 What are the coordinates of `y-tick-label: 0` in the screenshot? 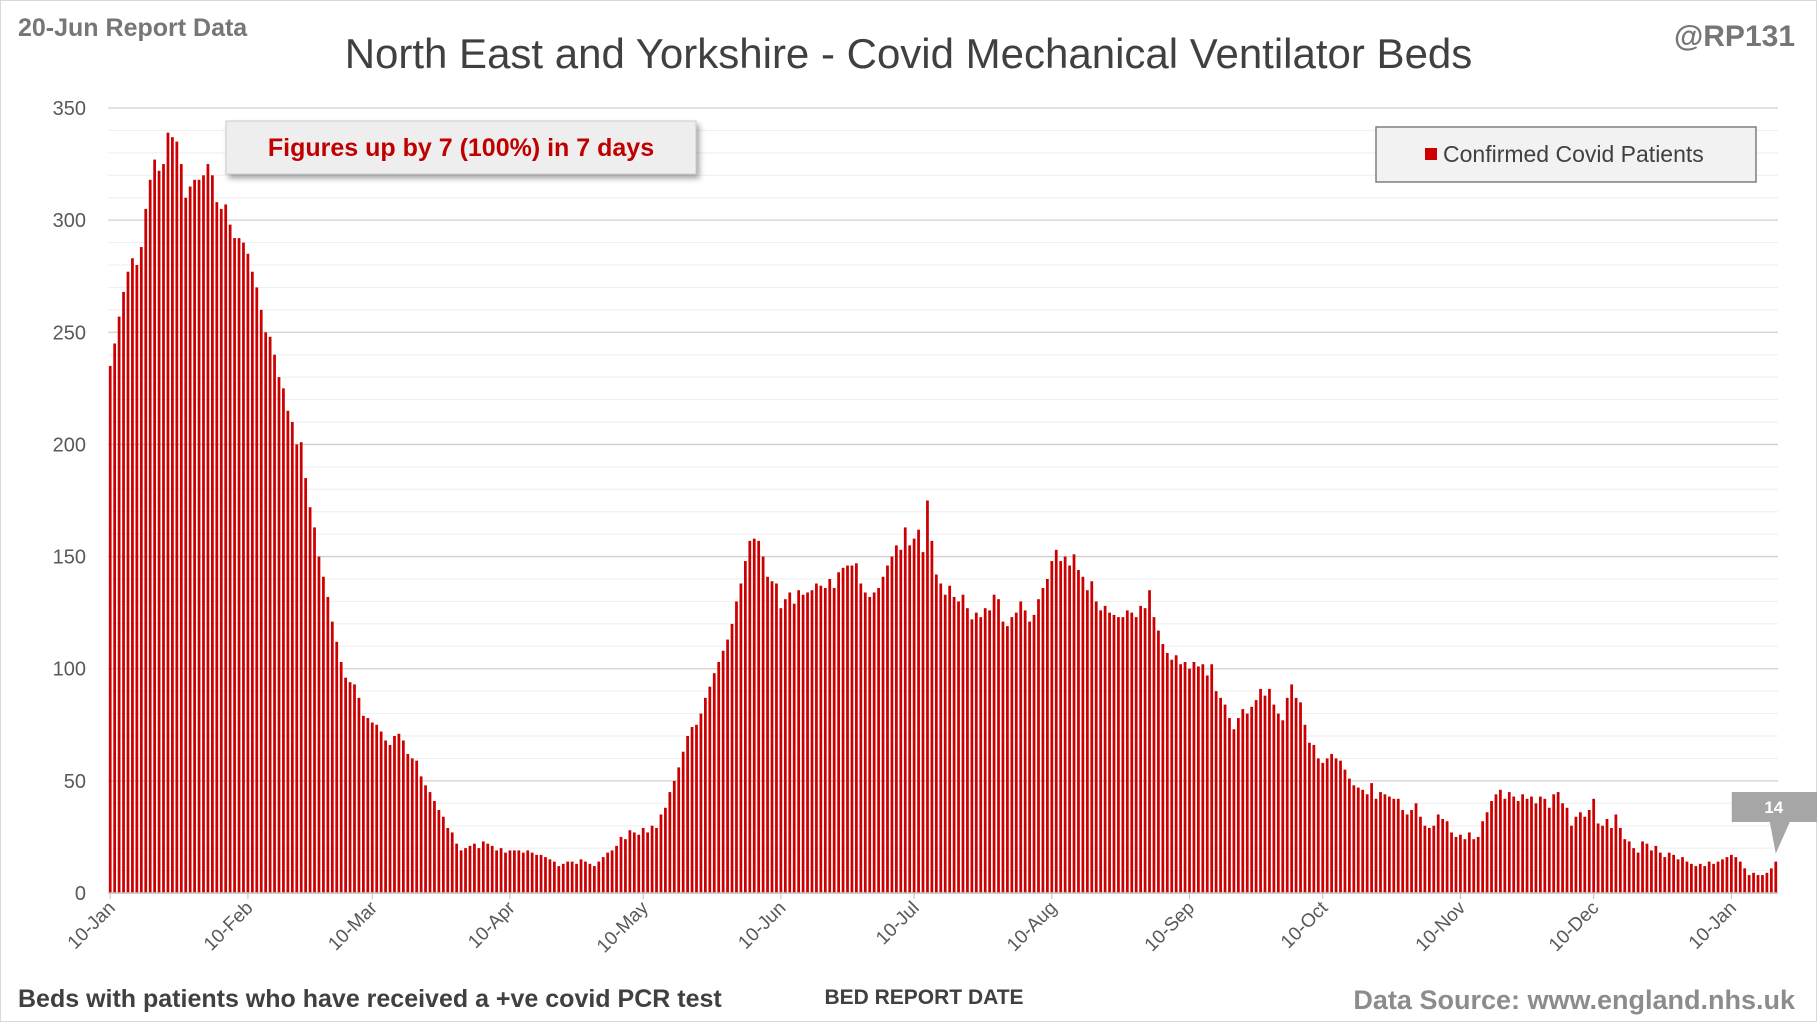 It's located at (80, 894).